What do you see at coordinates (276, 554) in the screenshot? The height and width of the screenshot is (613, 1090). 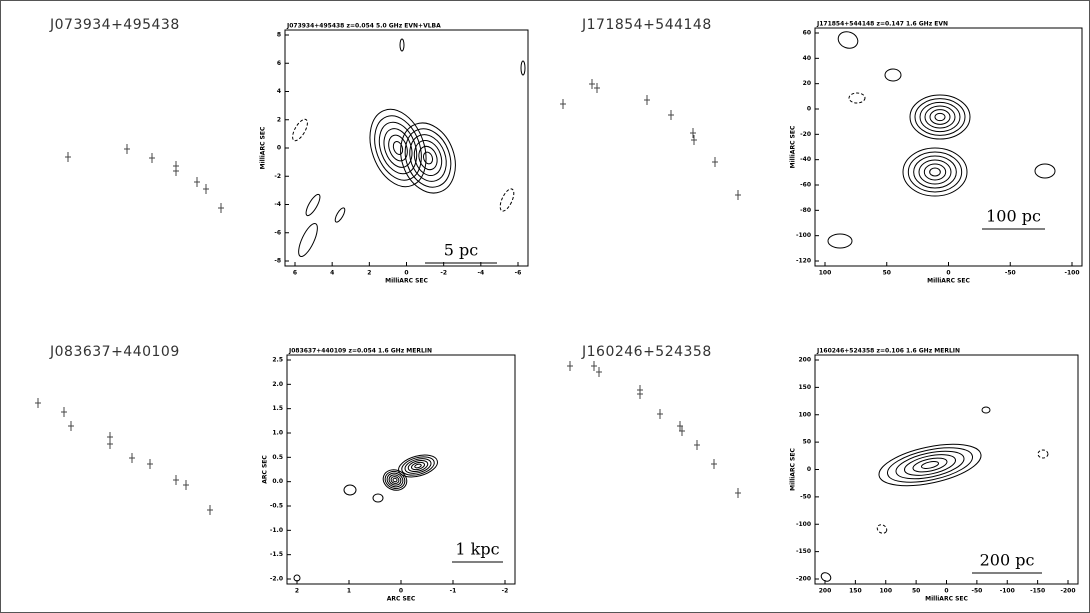 I see `y-tick-label: -1.5` at bounding box center [276, 554].